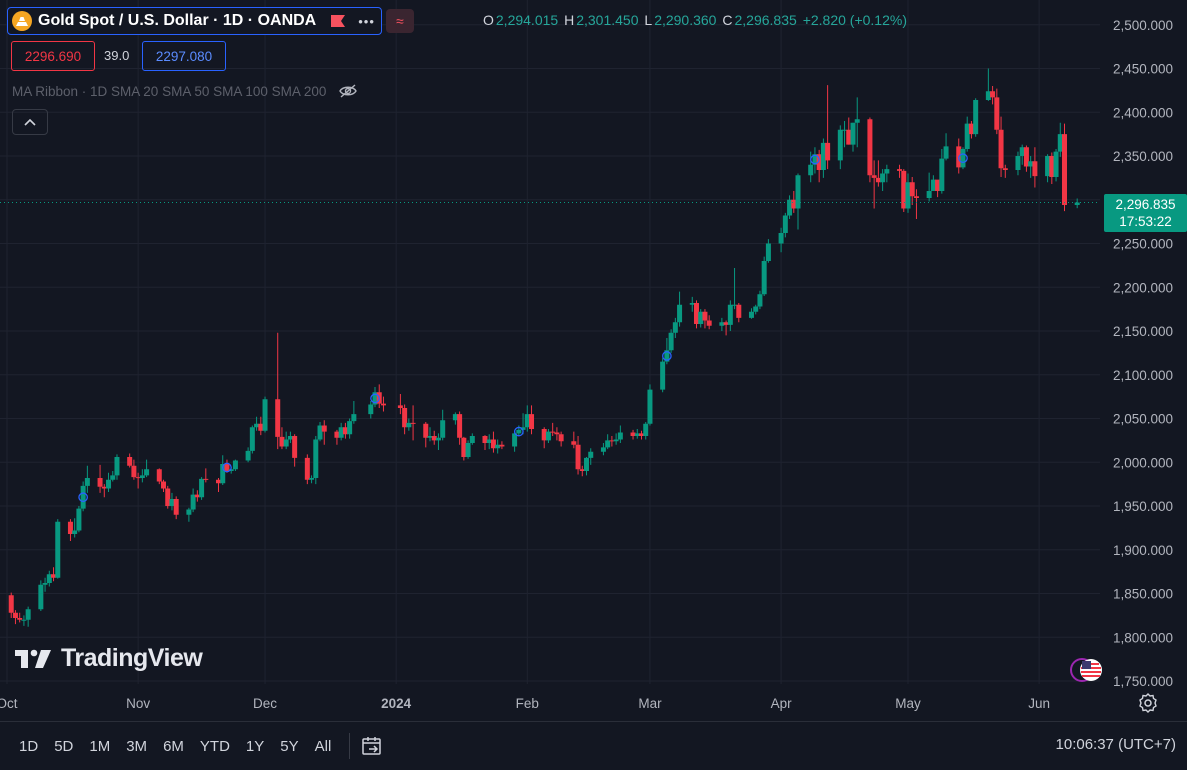  I want to click on tradingview-watermark: TradingView, so click(109, 658).